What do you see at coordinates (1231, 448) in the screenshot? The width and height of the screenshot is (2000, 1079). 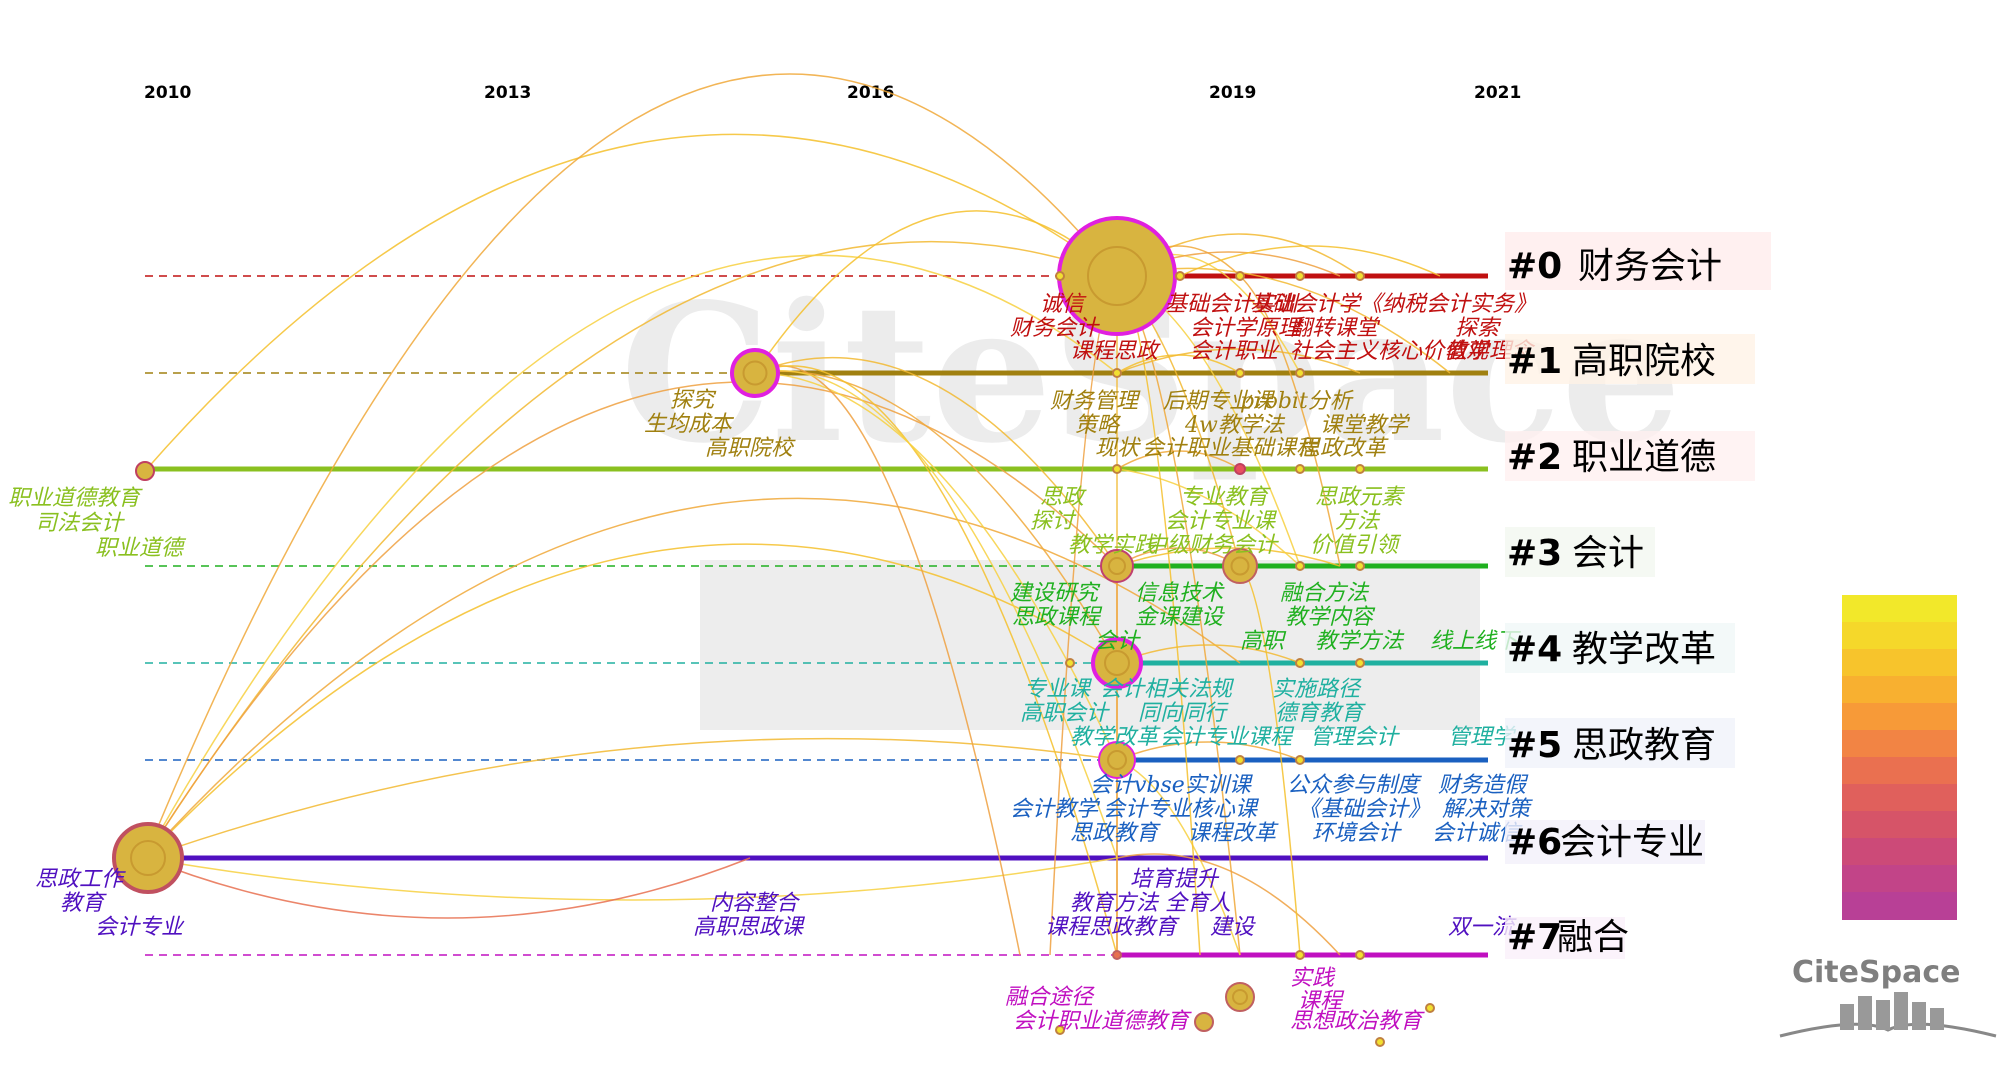 I see `keyword-label: 会计职业基础课程` at bounding box center [1231, 448].